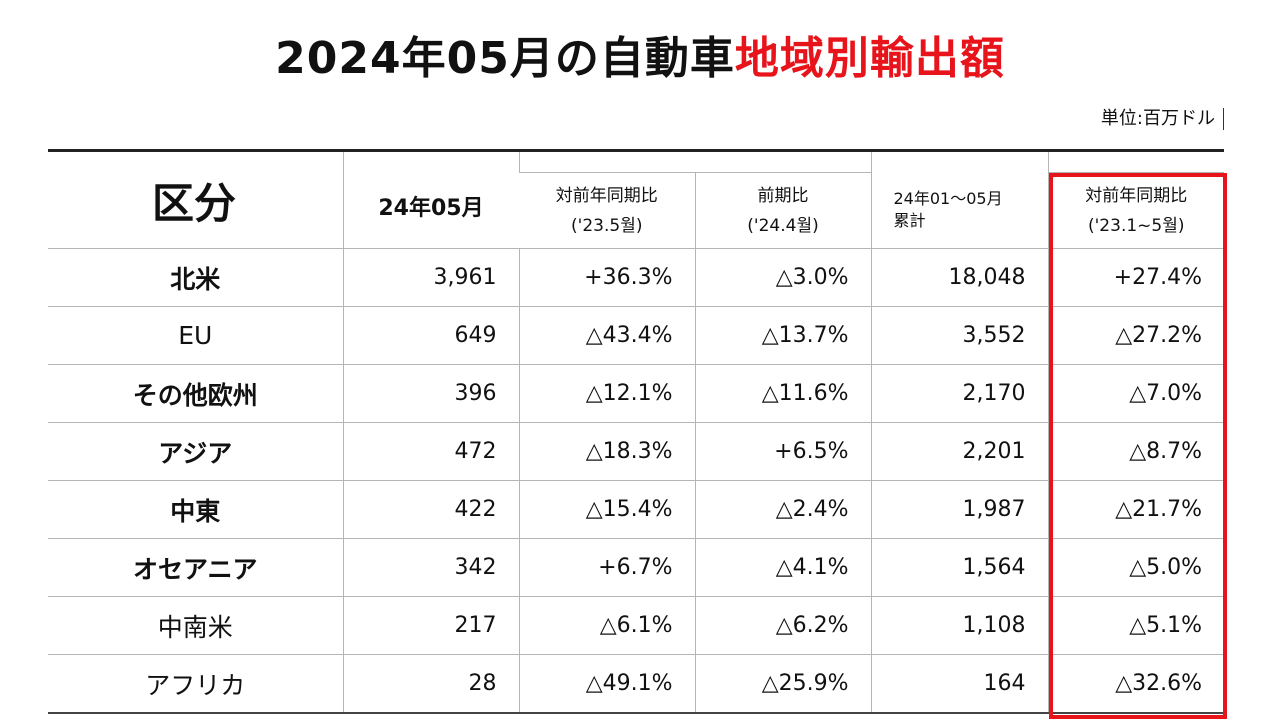  I want to click on mom-cell: △11.6%, so click(782, 393).